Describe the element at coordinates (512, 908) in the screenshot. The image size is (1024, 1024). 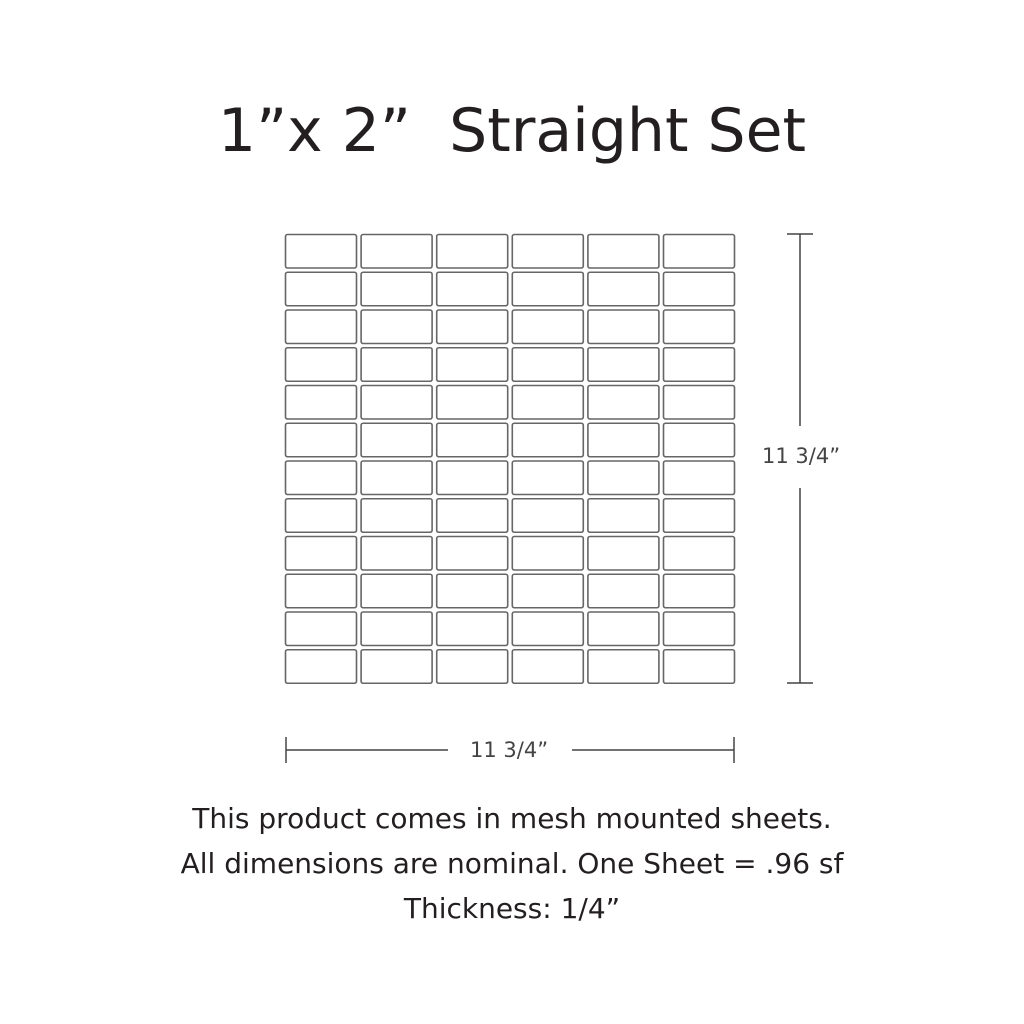
I see `note-line: Thickness: 1/4”` at that location.